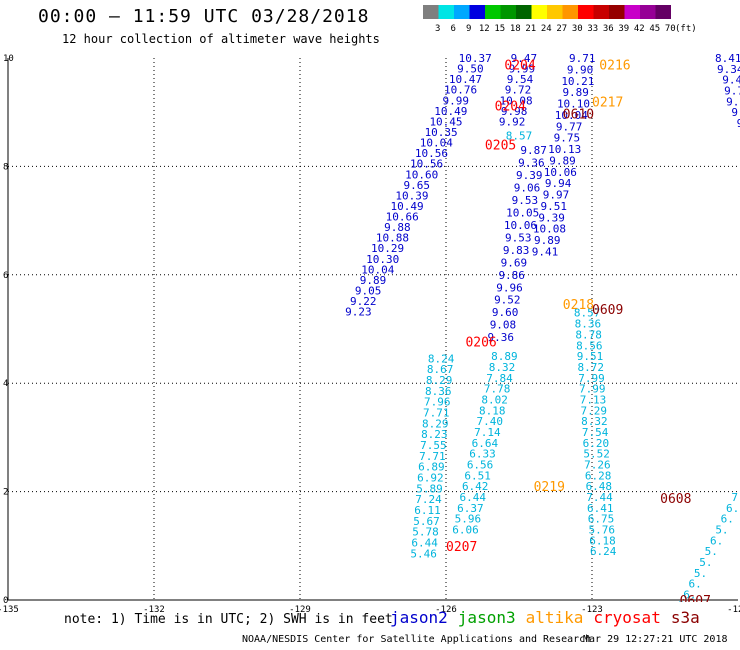 This screenshot has height=650, width=740. What do you see at coordinates (468, 29) in the screenshot?
I see `scale-label: 9` at bounding box center [468, 29].